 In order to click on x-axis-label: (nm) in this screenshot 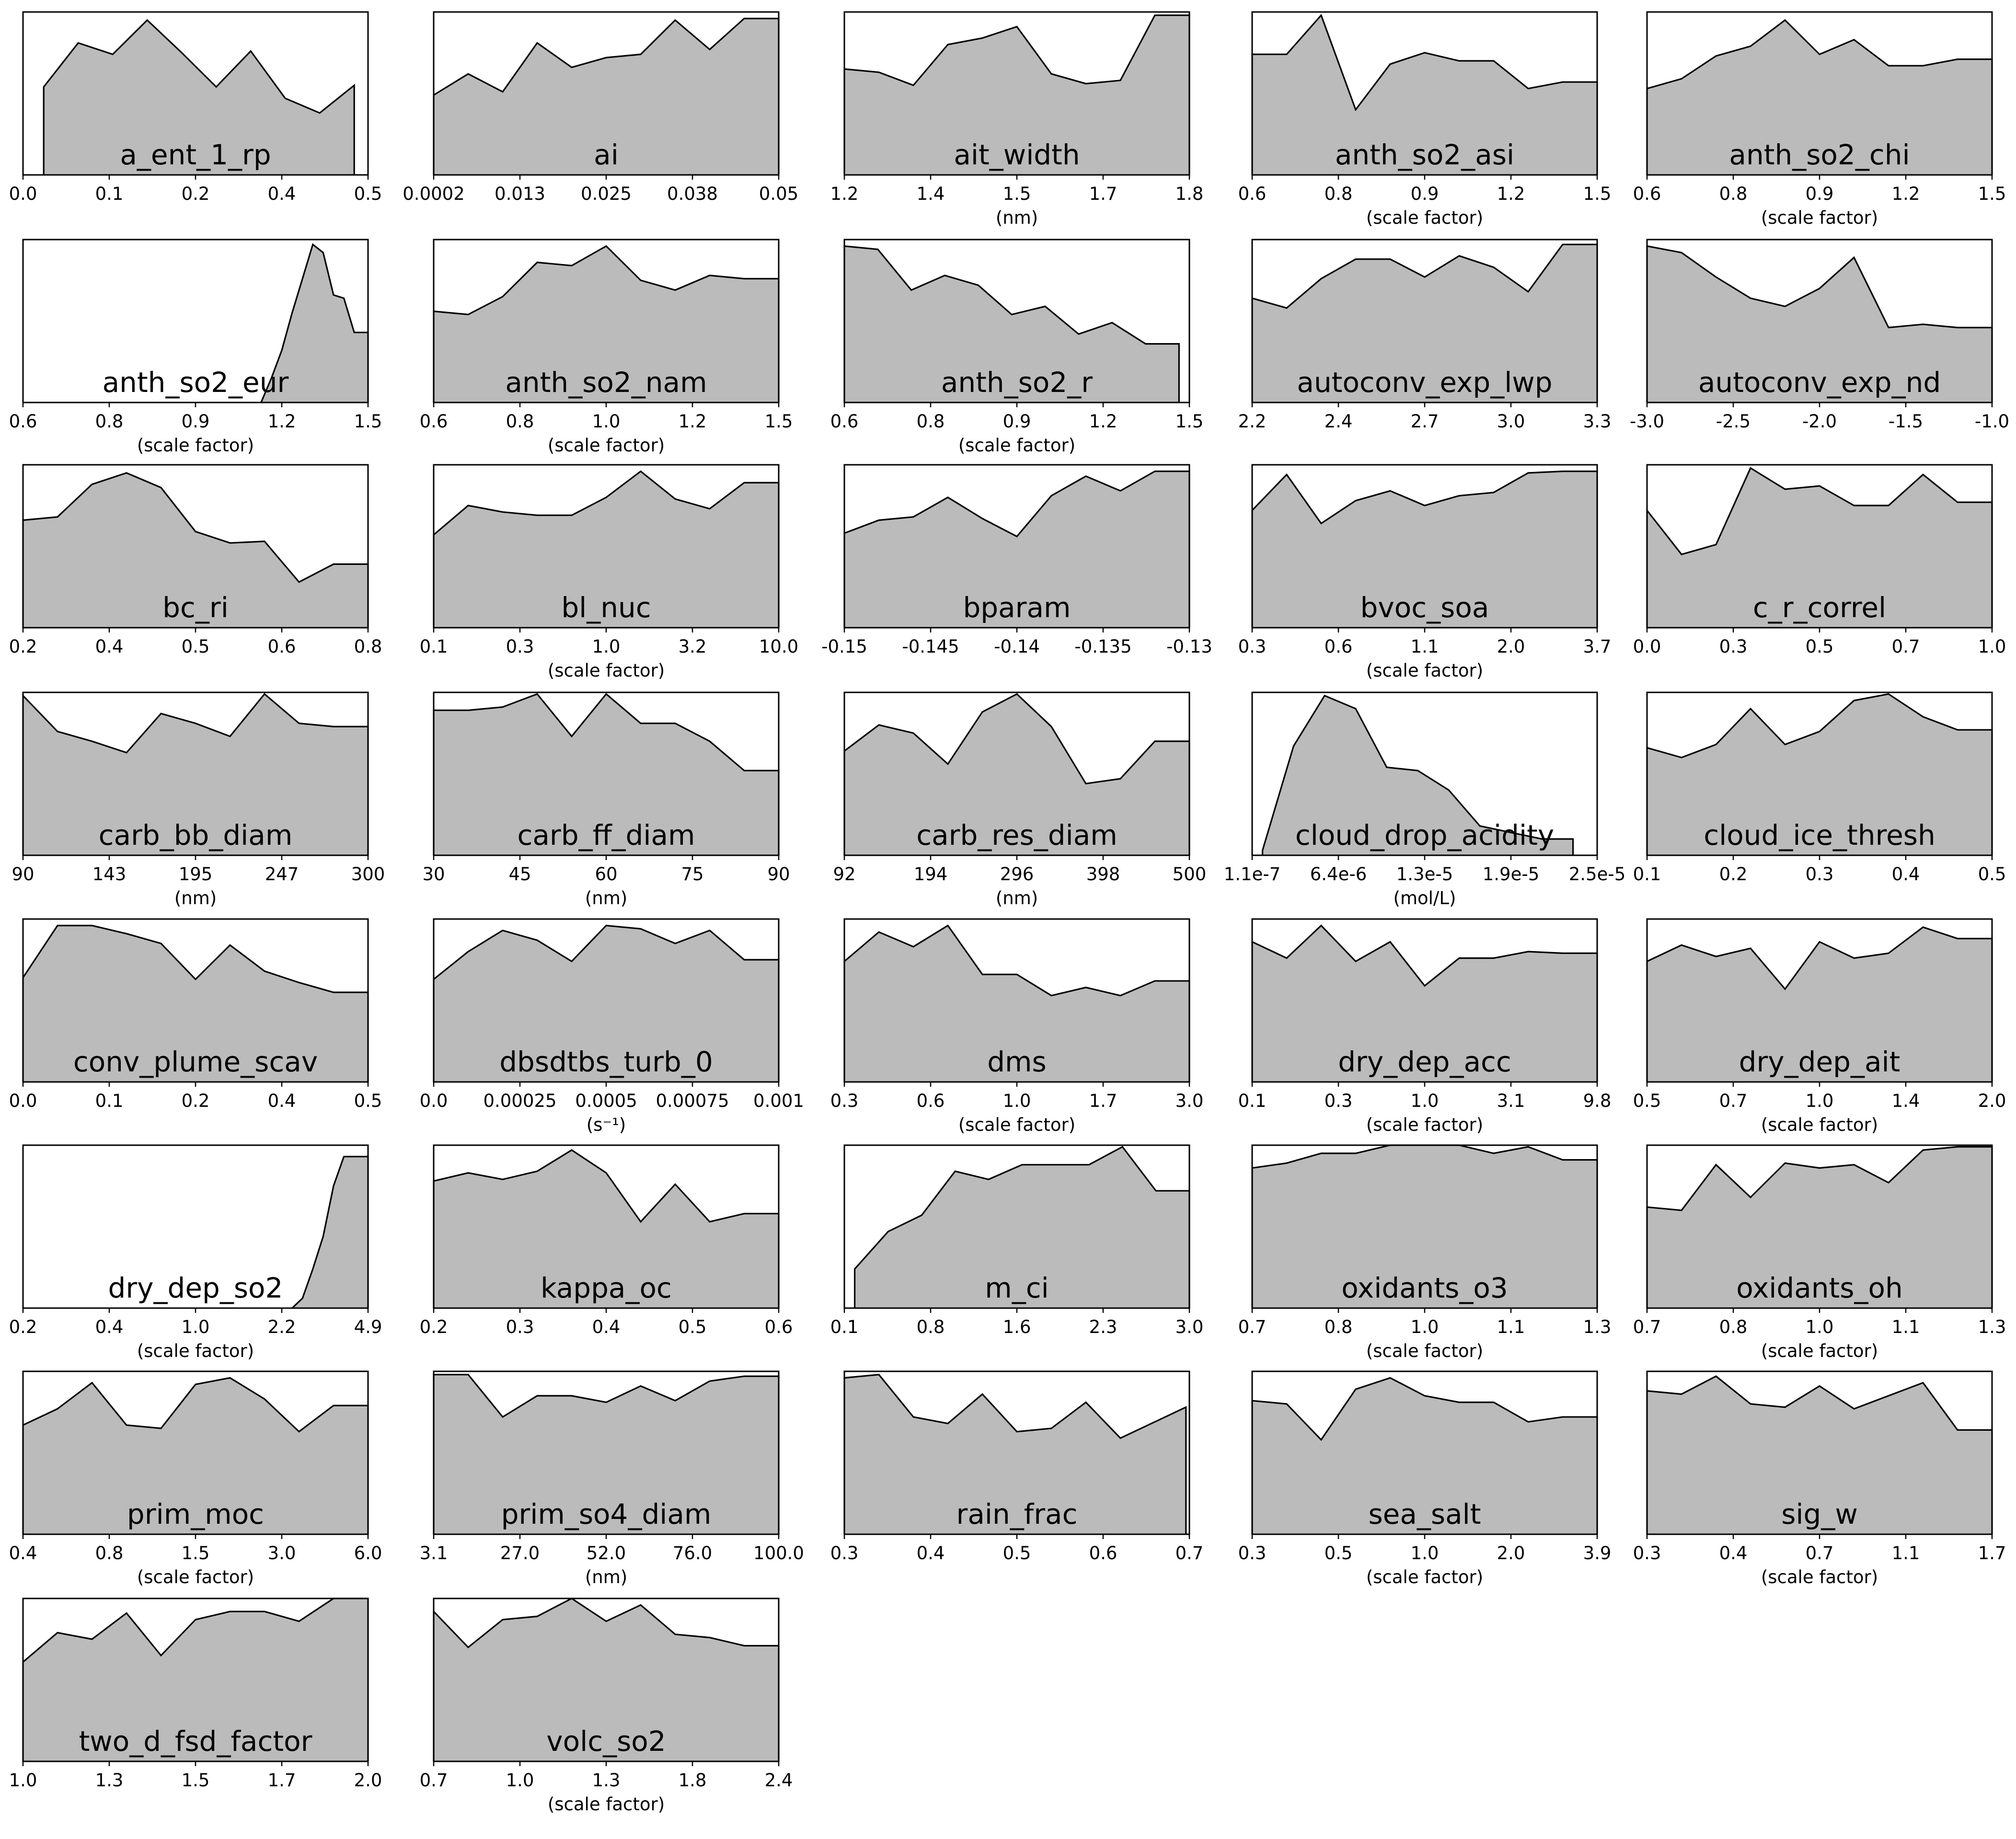, I will do `click(195, 898)`.